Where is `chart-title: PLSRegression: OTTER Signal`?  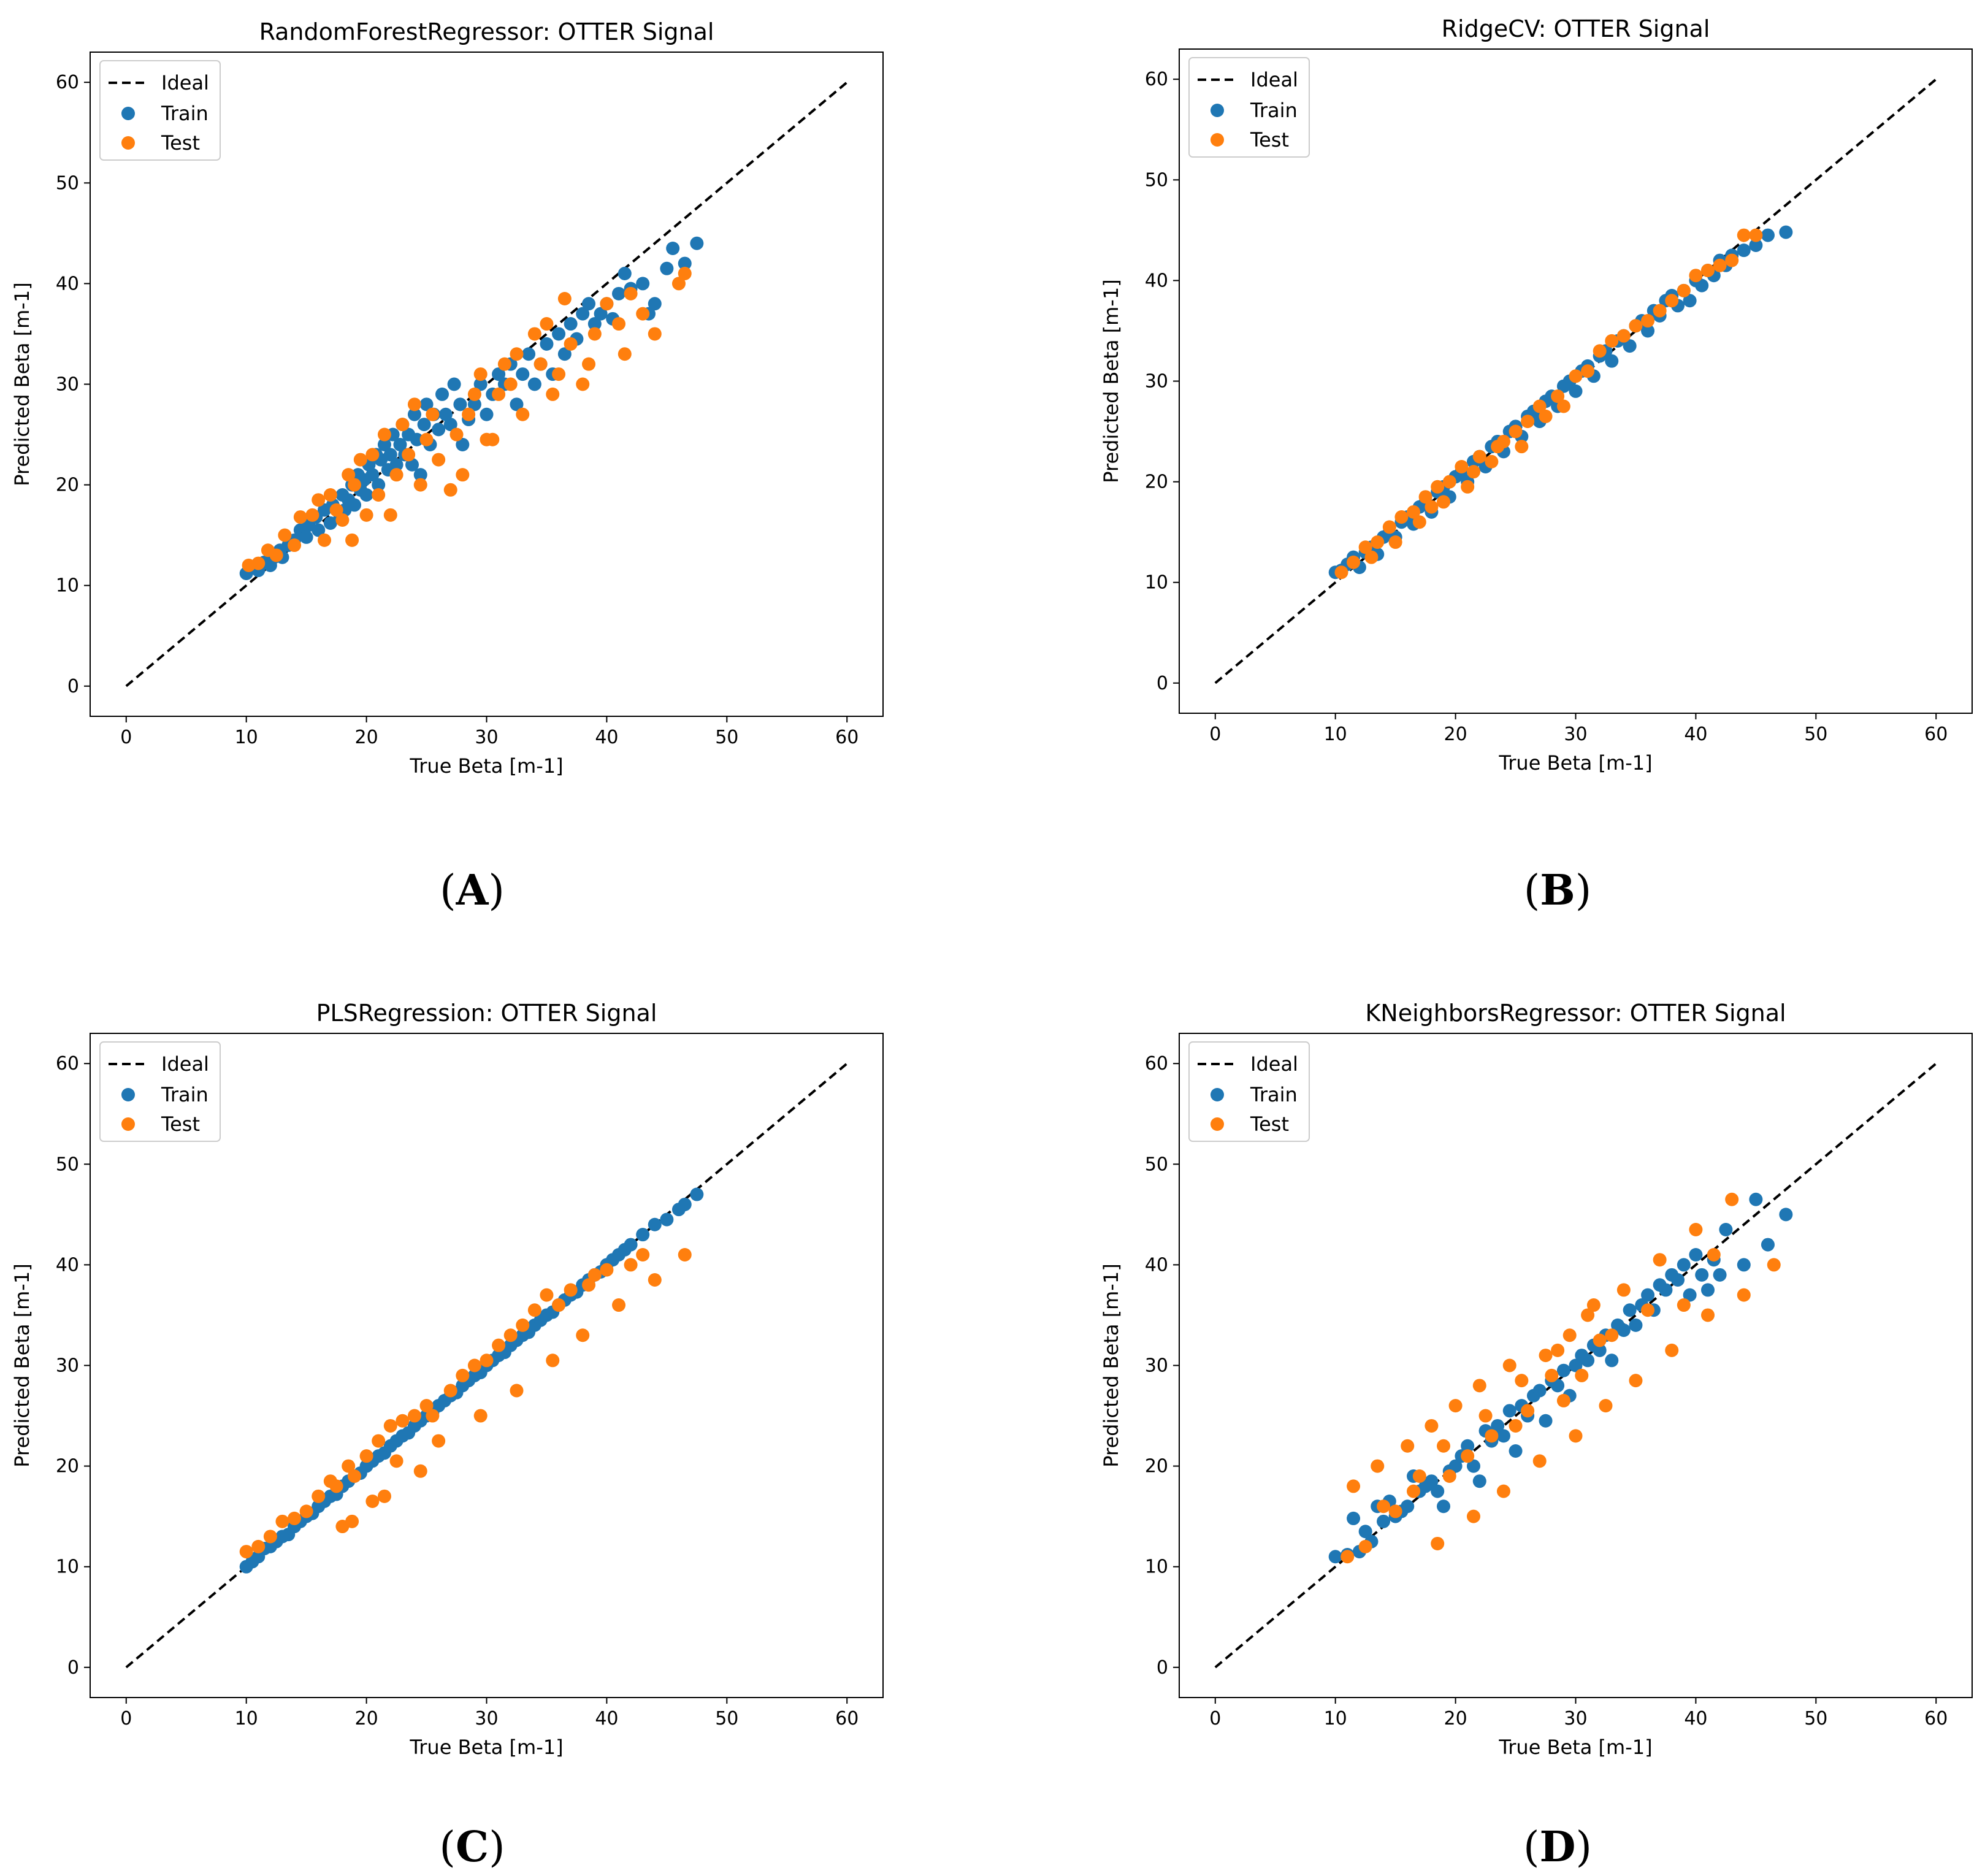 chart-title: PLSRegression: OTTER Signal is located at coordinates (486, 1014).